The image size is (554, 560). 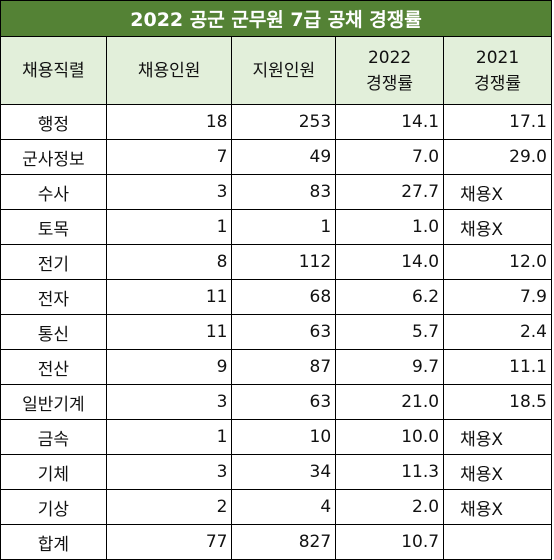 What do you see at coordinates (53, 402) in the screenshot?
I see `cell-job: 일반기계` at bounding box center [53, 402].